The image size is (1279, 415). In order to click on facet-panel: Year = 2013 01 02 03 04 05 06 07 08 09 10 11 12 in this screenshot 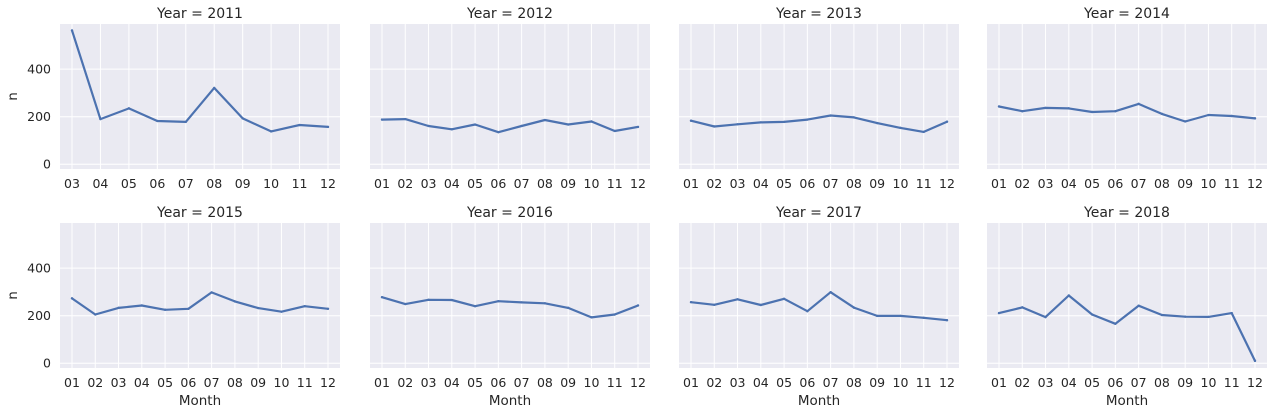, I will do `click(819, 98)`.